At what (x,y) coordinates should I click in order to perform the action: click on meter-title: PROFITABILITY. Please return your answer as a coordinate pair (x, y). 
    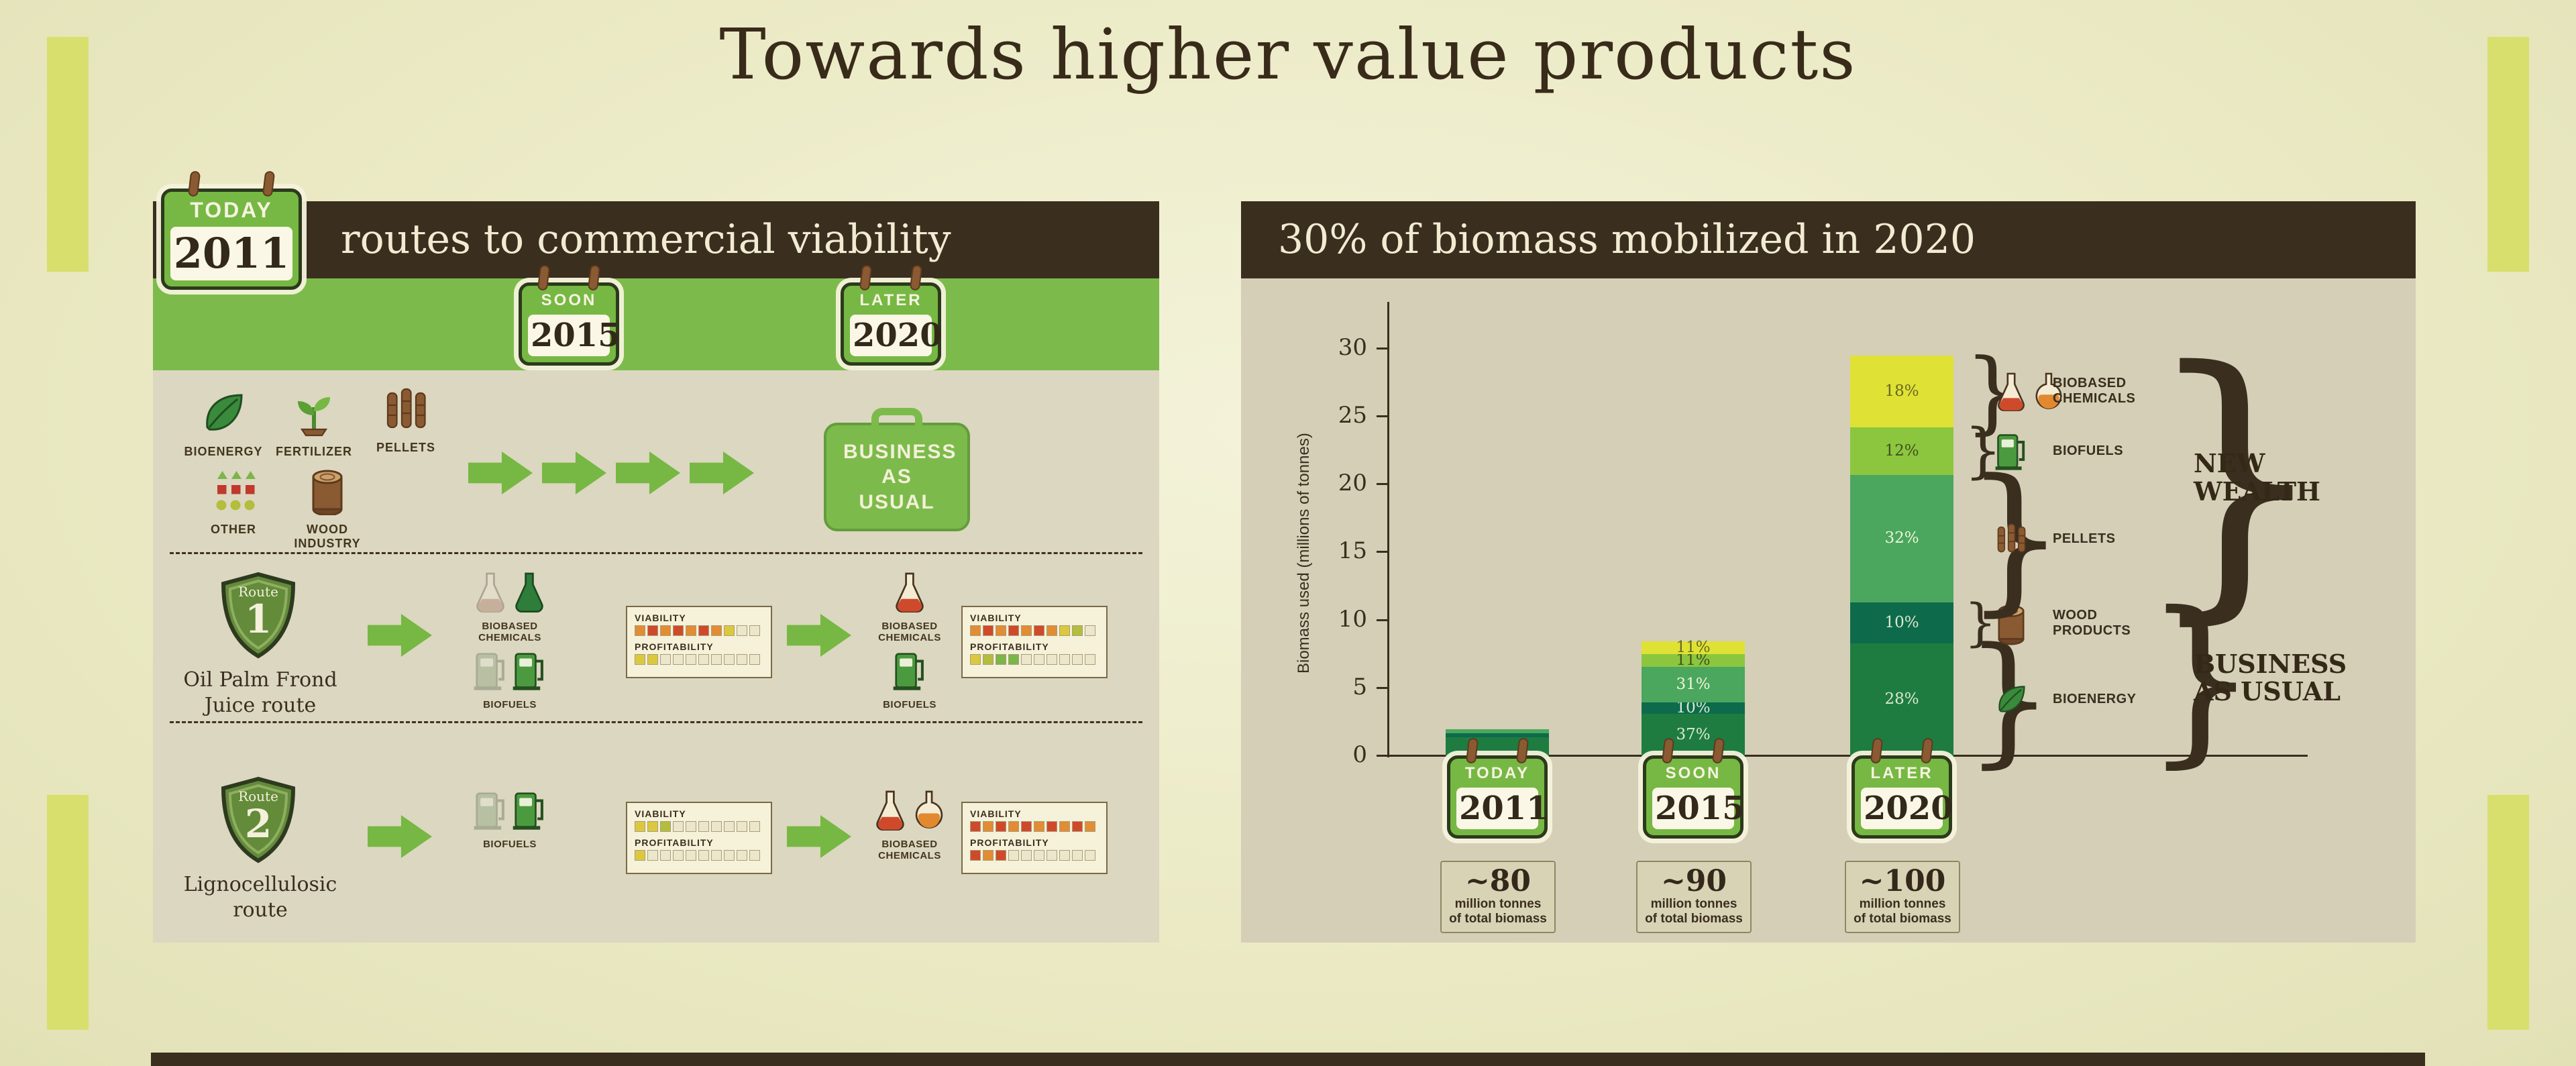
    Looking at the image, I should click on (1009, 646).